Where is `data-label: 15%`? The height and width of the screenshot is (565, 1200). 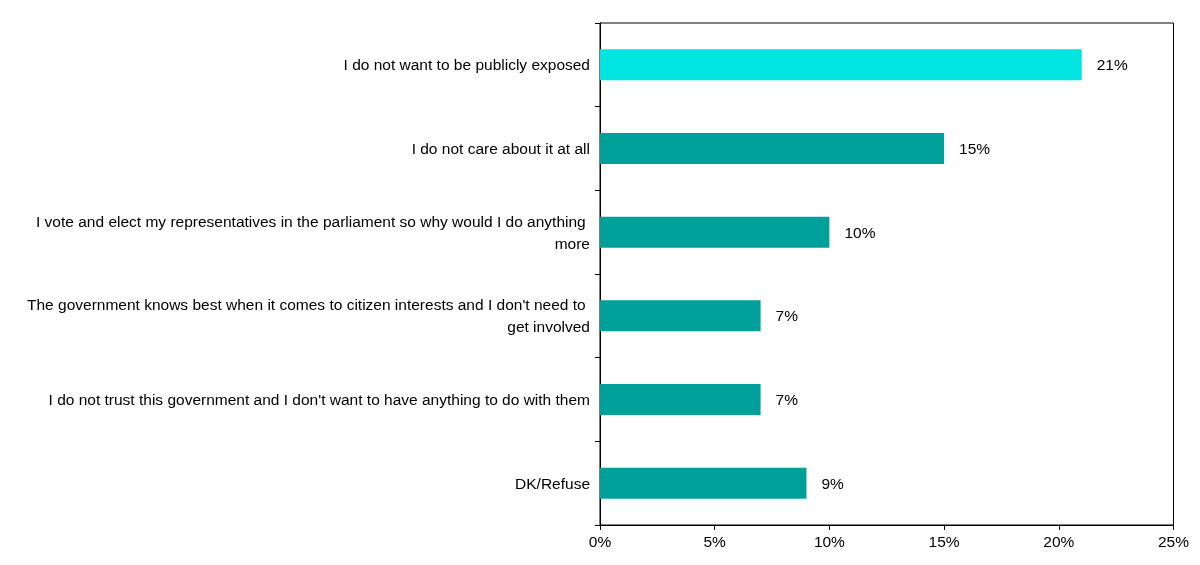
data-label: 15% is located at coordinates (975, 148).